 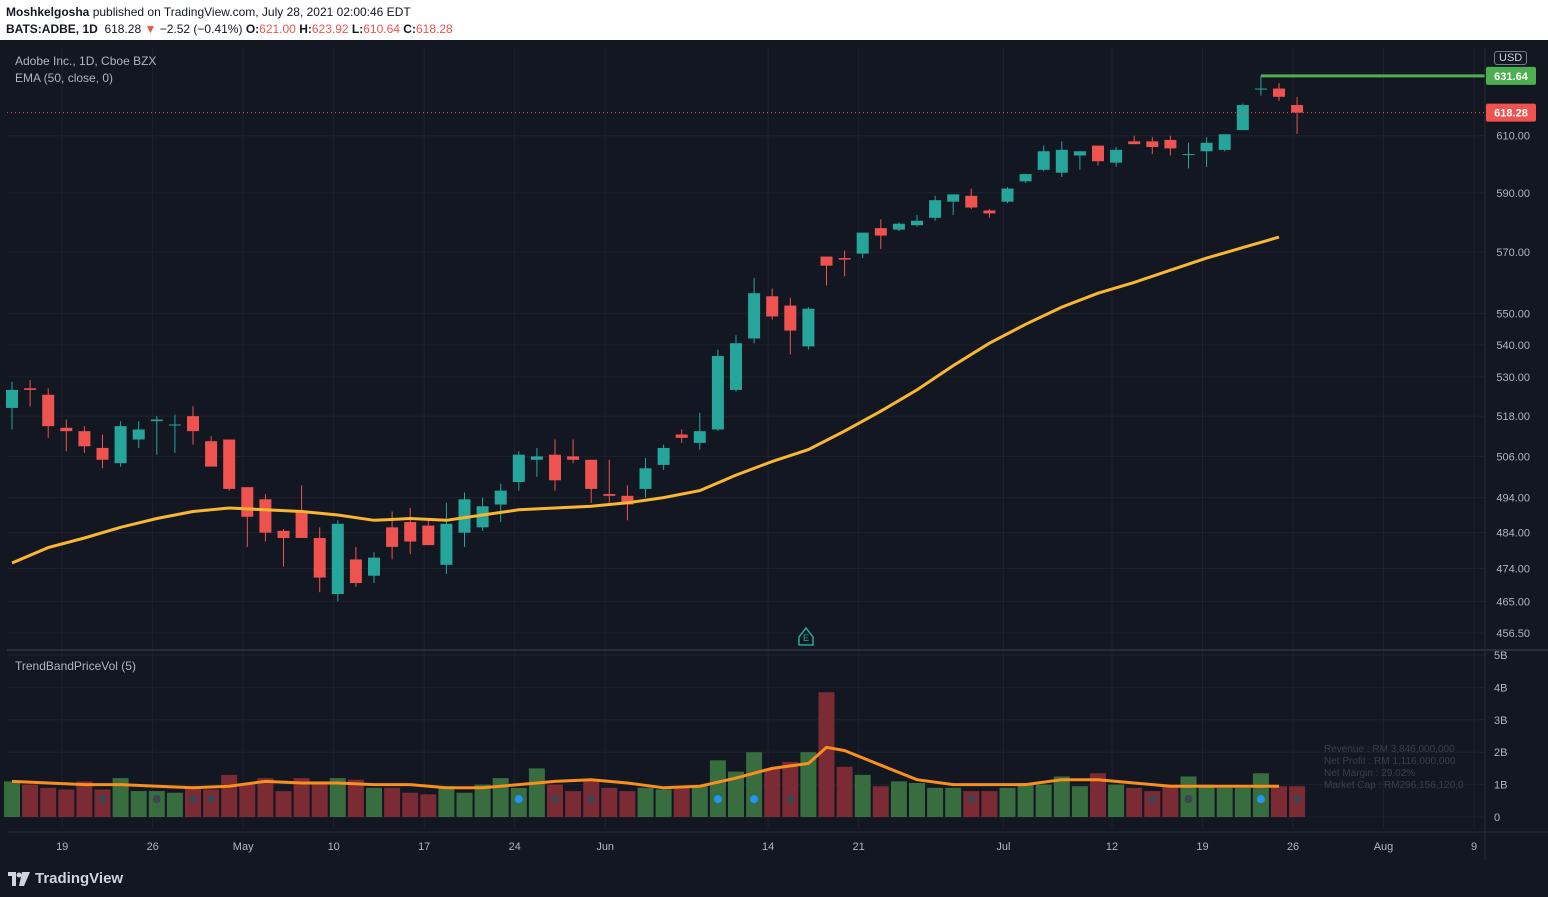 I want to click on info-line: Net Margin : 29.02%, so click(x=1370, y=773).